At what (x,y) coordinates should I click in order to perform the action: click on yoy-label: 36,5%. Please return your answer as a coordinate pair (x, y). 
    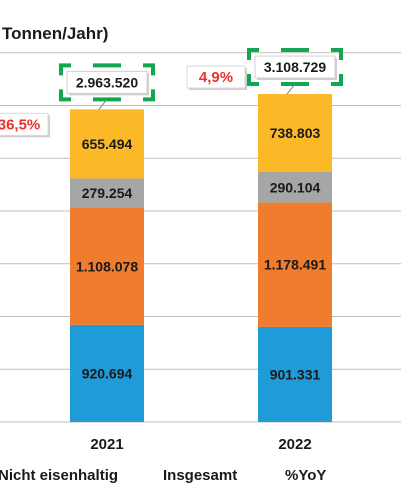
    Looking at the image, I should click on (20, 124).